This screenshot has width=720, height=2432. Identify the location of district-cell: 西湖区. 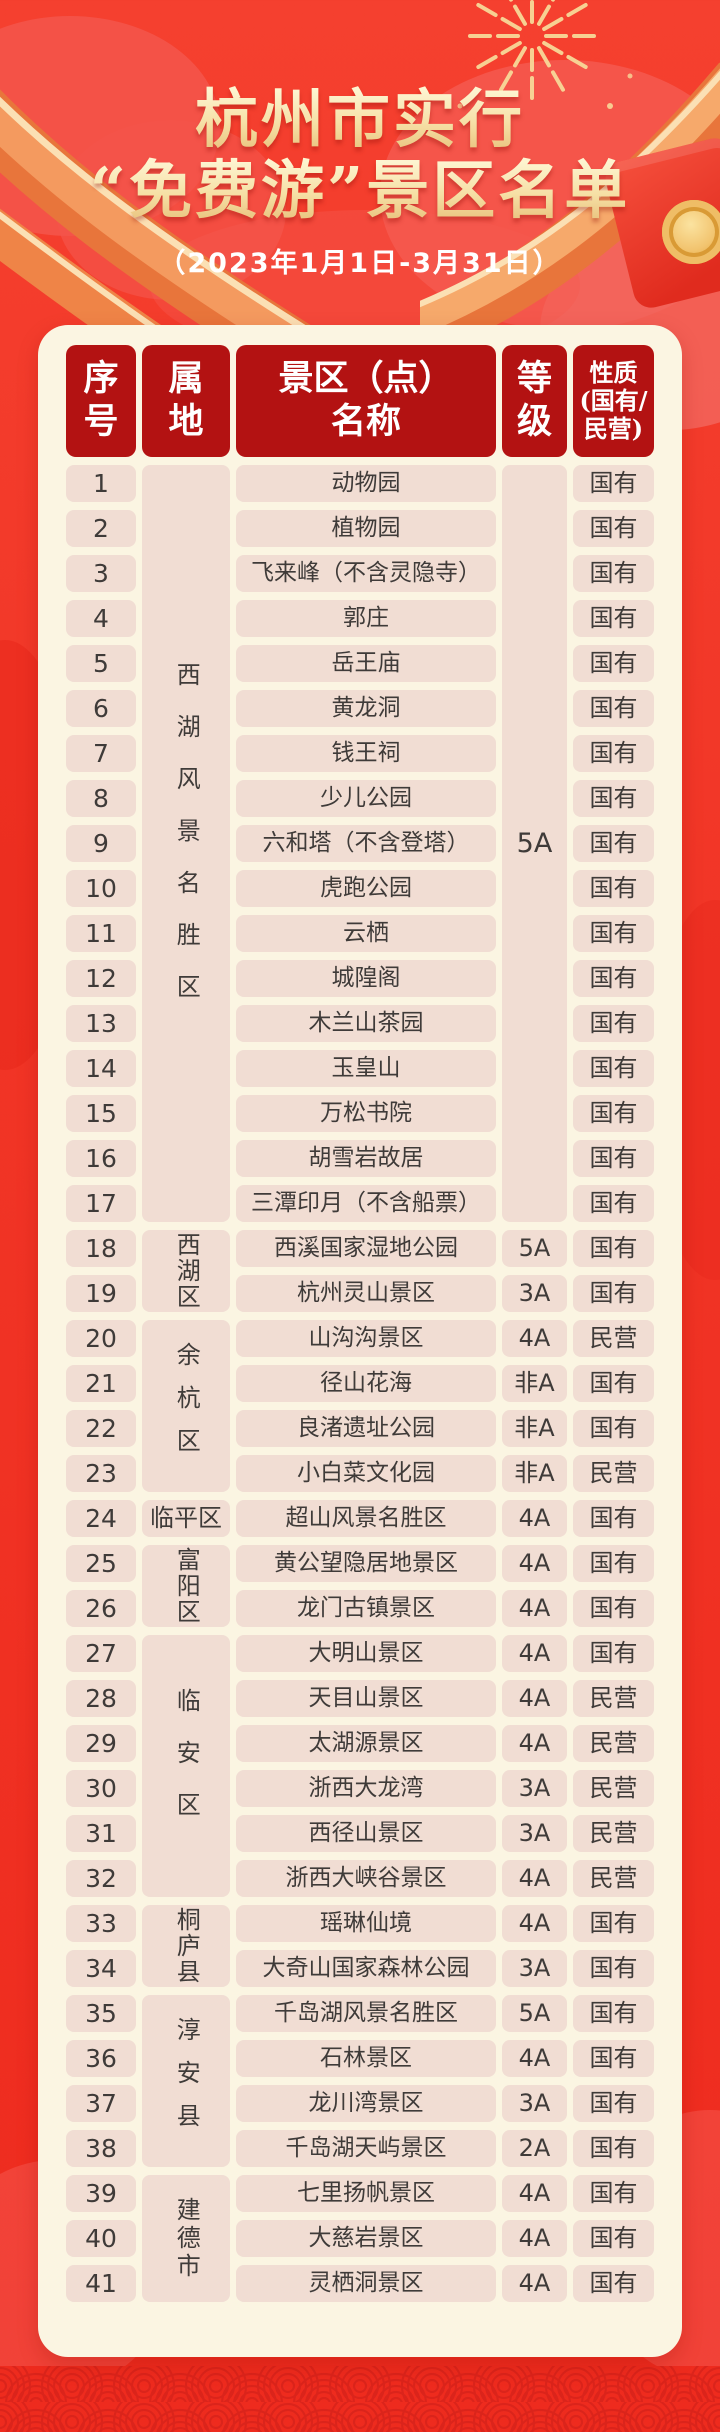
(186, 1271).